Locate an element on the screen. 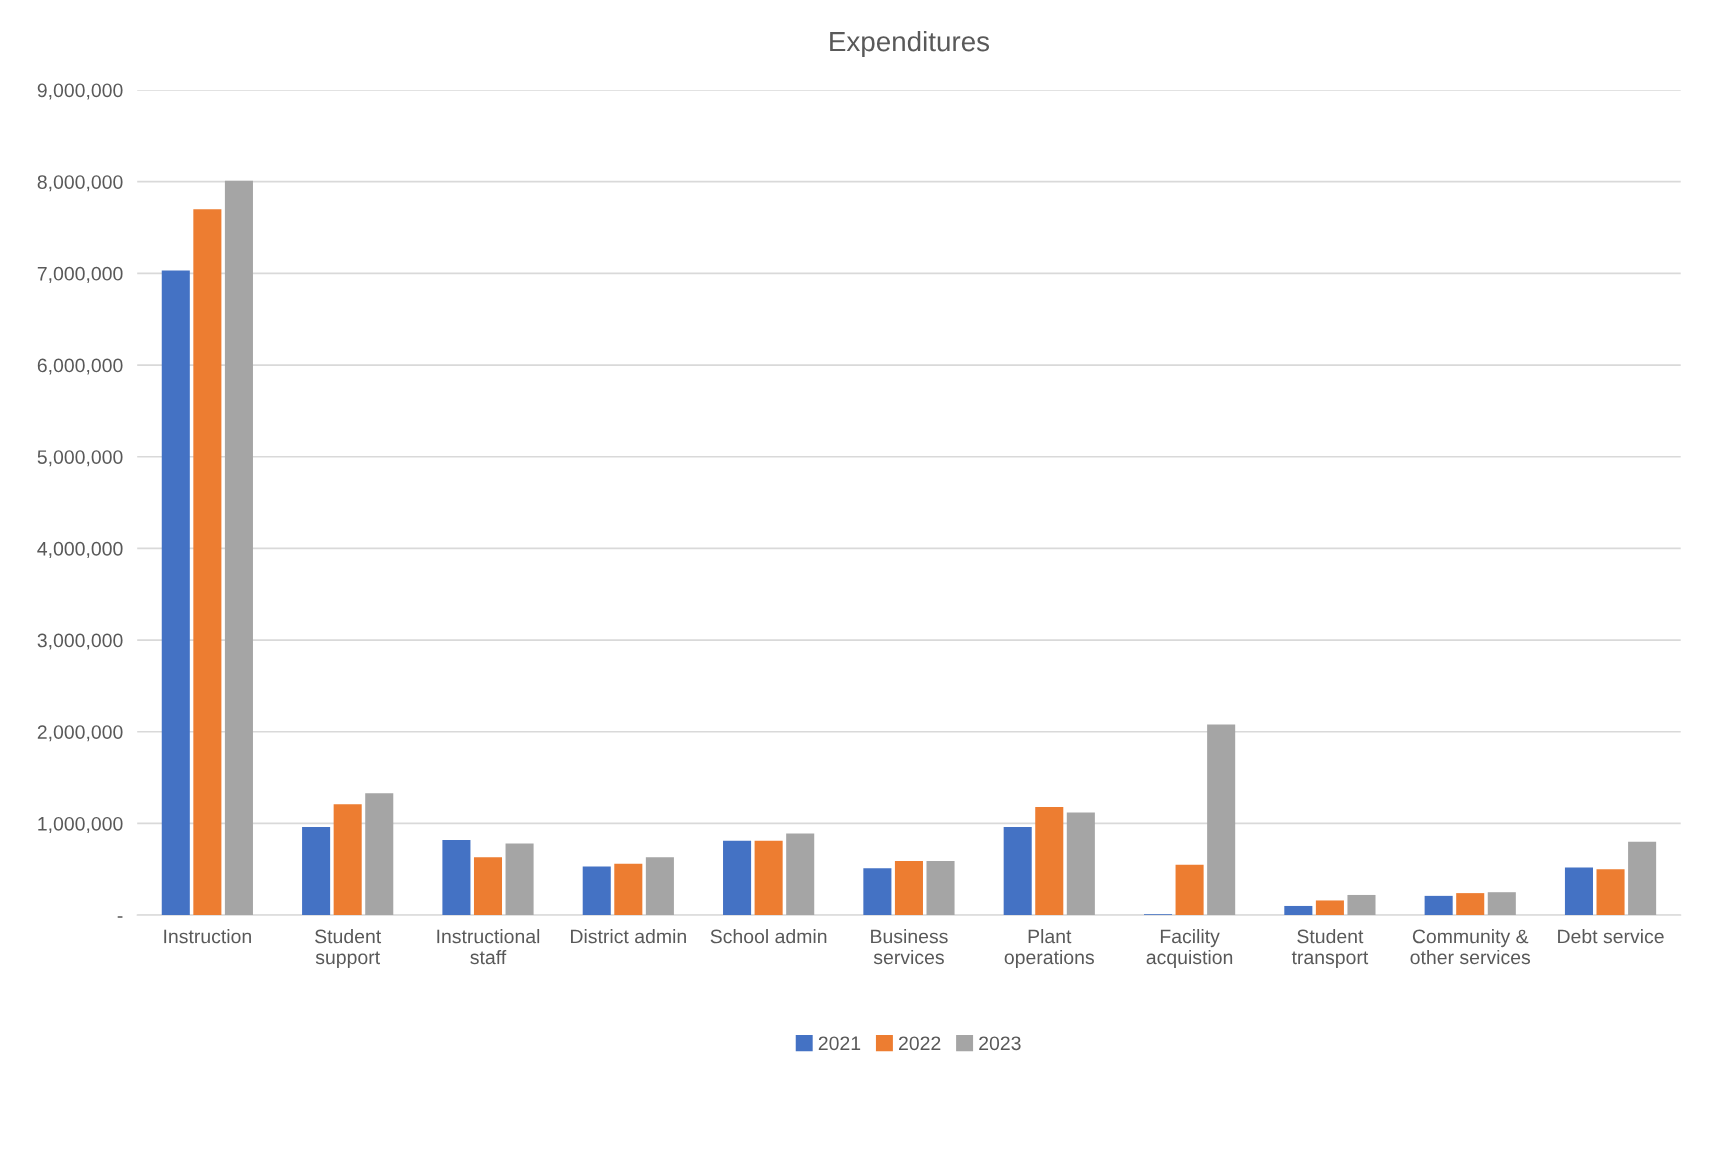  y-tick-label: 7,000,000 is located at coordinates (80, 274).